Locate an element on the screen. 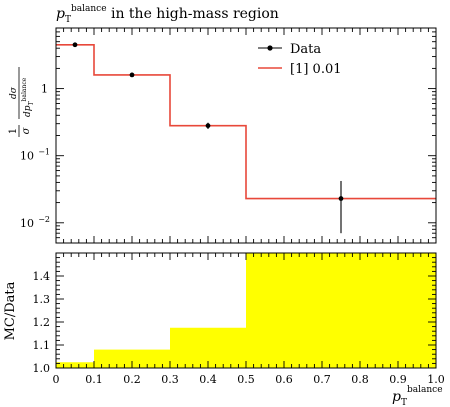  xlabel-sub: T is located at coordinates (404, 402).